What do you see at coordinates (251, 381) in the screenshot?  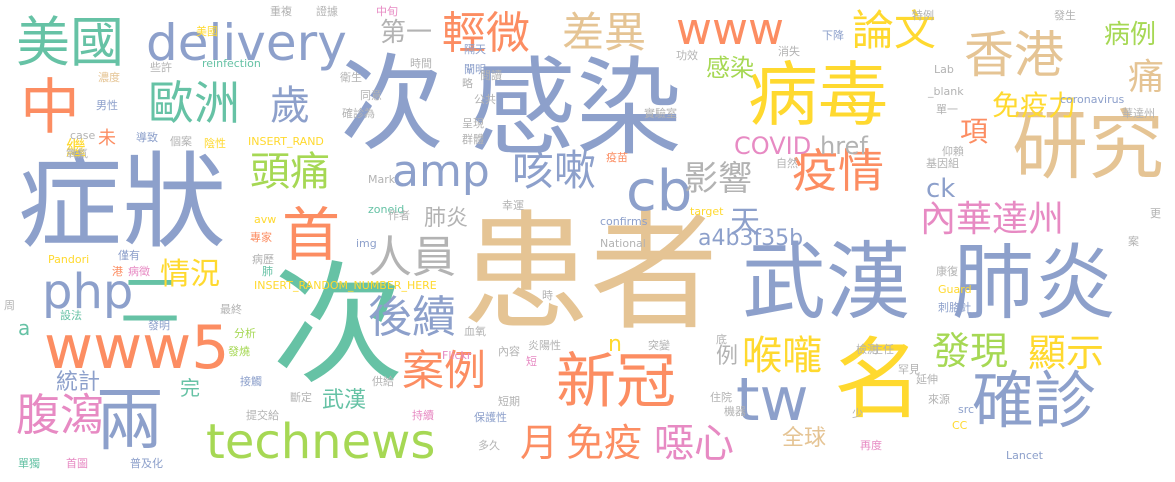 I see `word-cloud-term: 接觸` at bounding box center [251, 381].